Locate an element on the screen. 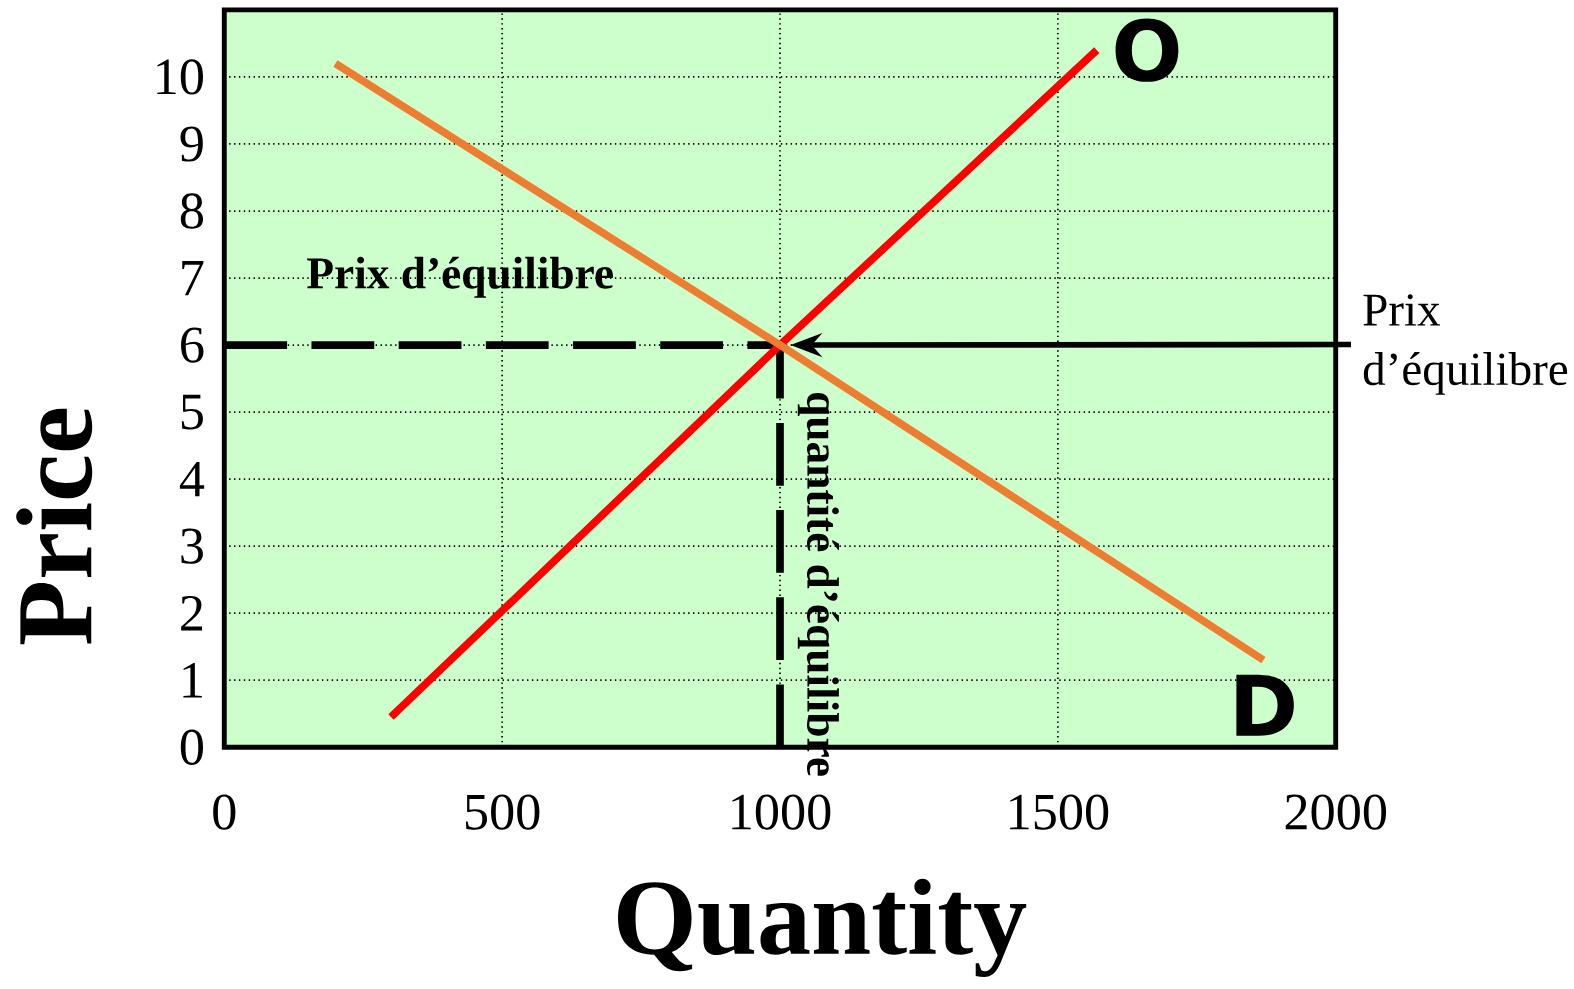 Image resolution: width=1574 pixels, height=989 pixels. y-tick-label: 10 is located at coordinates (180, 77).